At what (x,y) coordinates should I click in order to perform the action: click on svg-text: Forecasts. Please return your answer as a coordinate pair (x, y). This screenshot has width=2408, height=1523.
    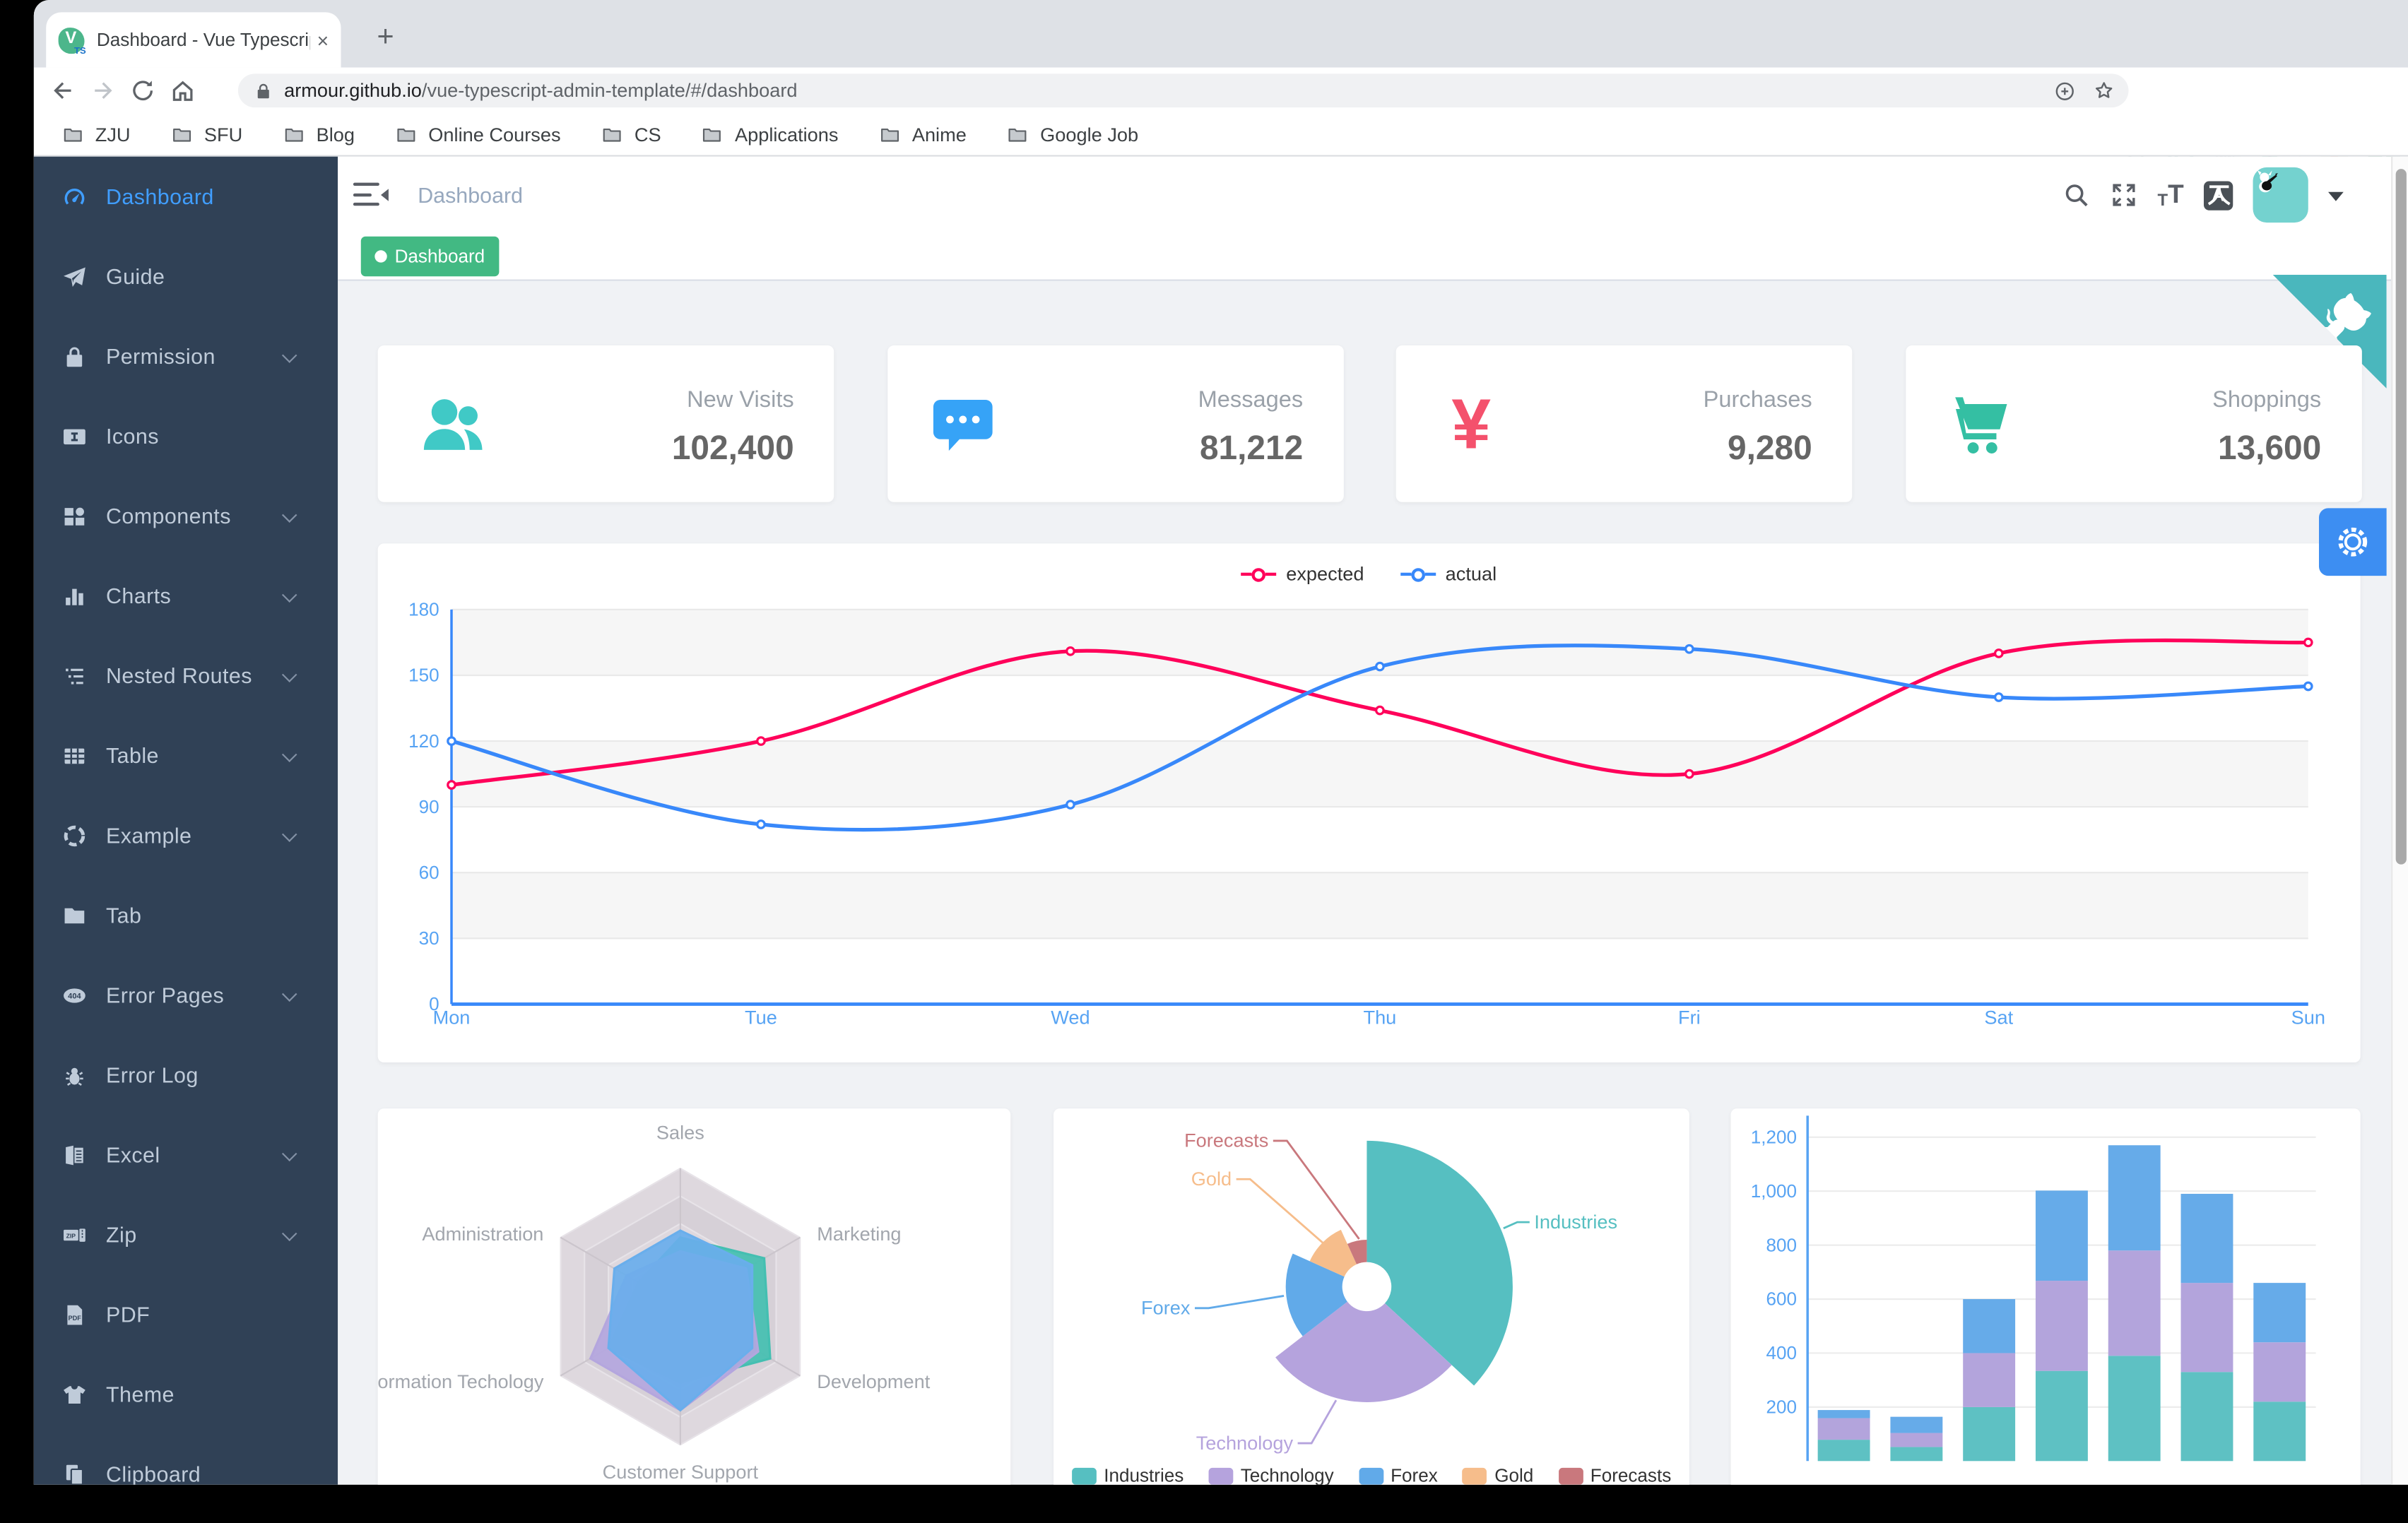
    Looking at the image, I should click on (1226, 1140).